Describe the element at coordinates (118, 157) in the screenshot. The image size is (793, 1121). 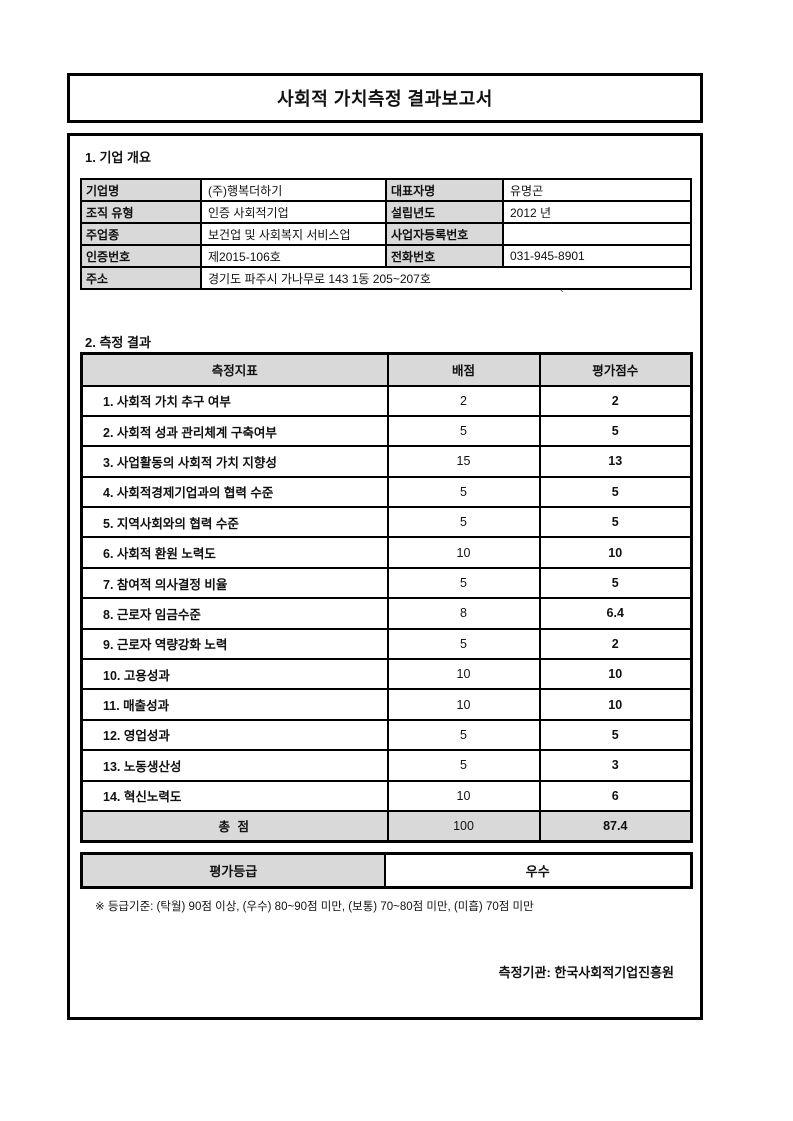
I see `section-heading-company-overview: 1. 기업 개요` at that location.